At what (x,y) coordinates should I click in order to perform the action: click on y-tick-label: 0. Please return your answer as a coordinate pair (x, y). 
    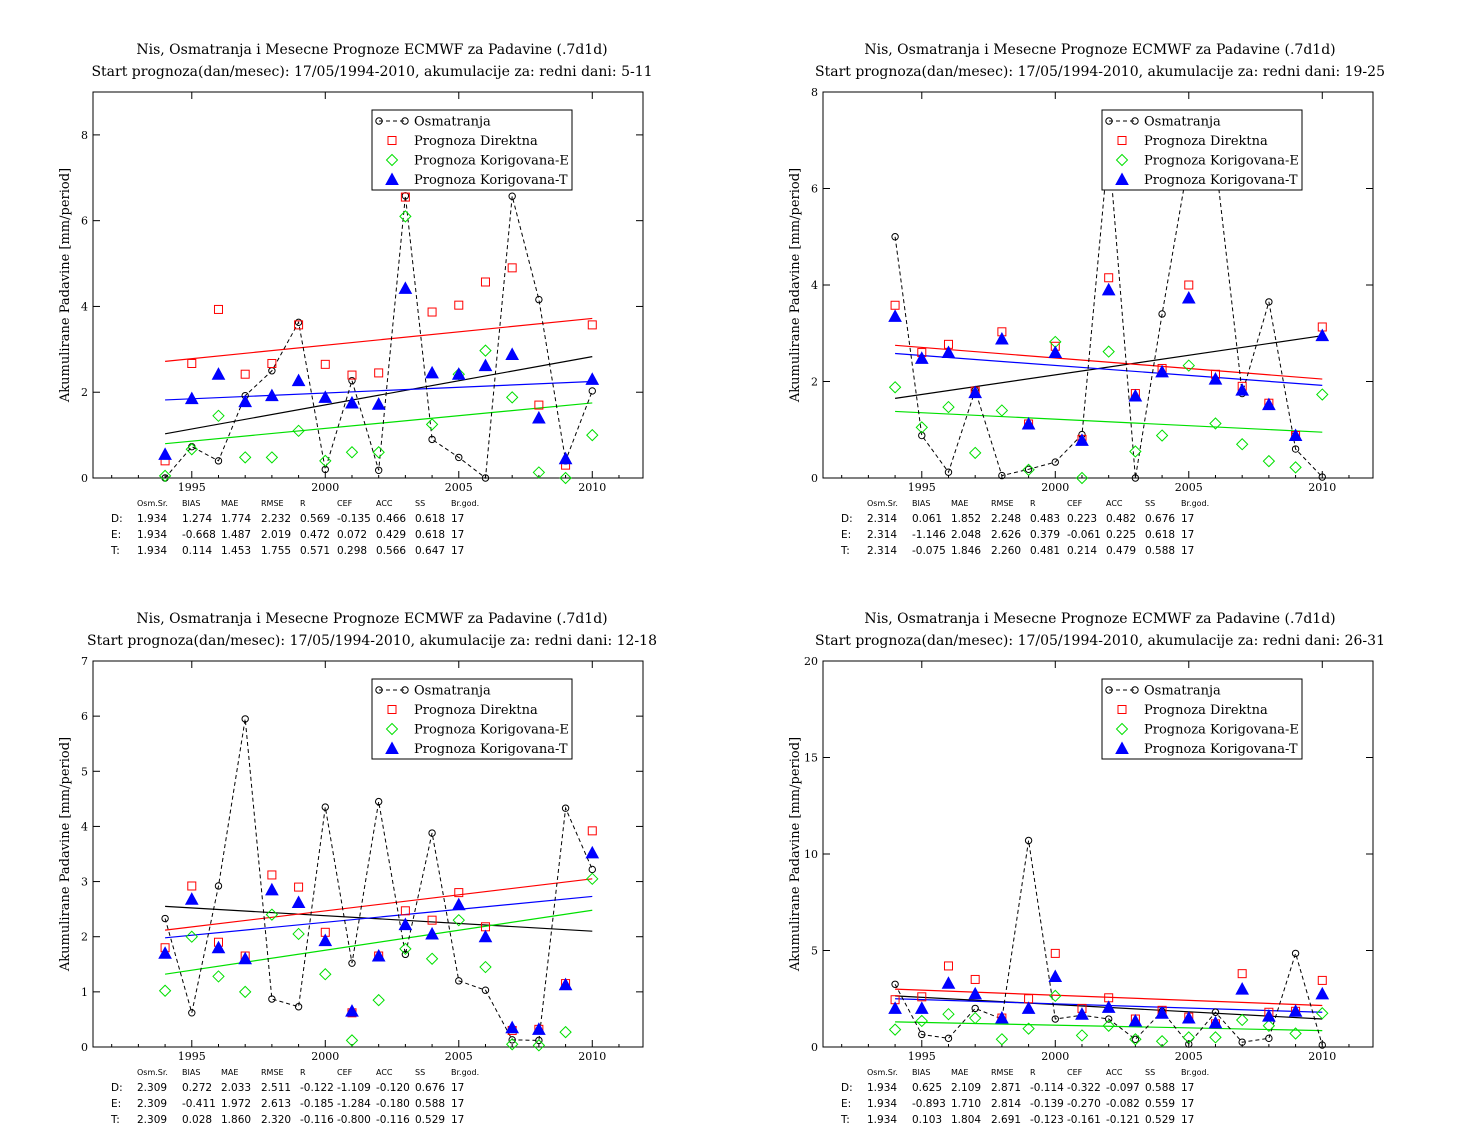
    Looking at the image, I should click on (814, 1047).